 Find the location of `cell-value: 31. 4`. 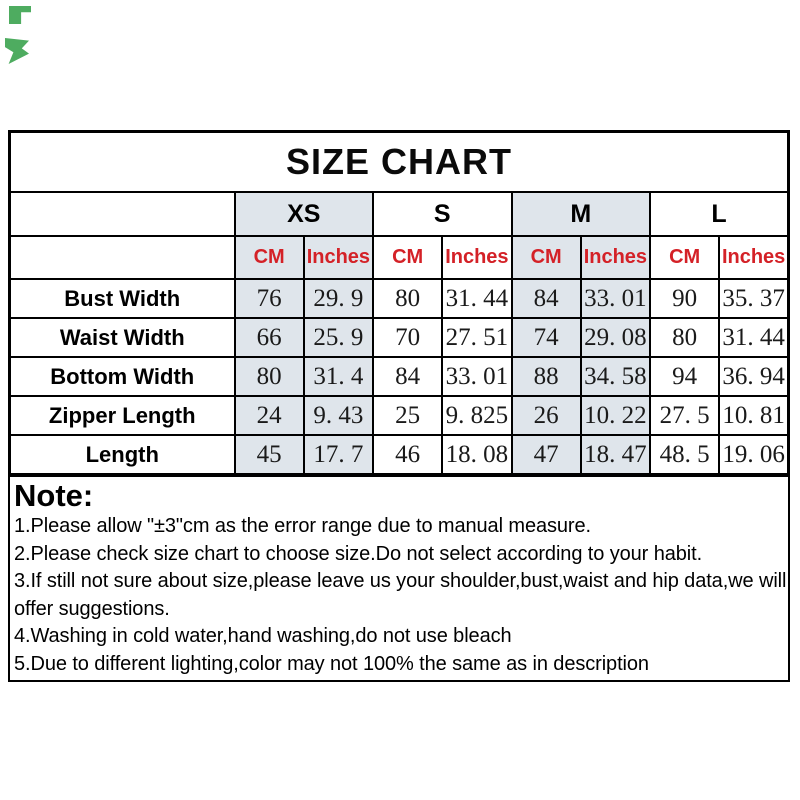

cell-value: 31. 4 is located at coordinates (338, 376).